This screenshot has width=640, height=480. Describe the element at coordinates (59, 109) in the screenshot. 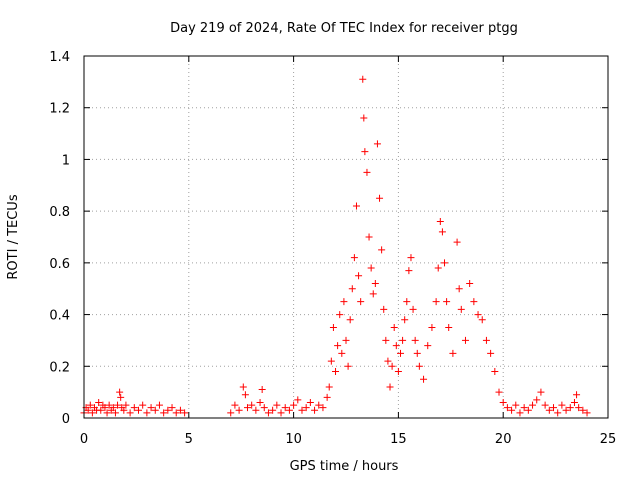

I see `y-tick-label: 1.2` at that location.